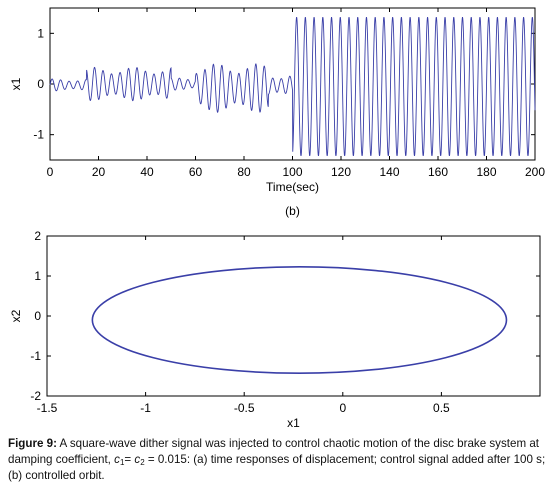 The height and width of the screenshot is (504, 550). Describe the element at coordinates (32, 443) in the screenshot. I see `caption-label: Figure 9:` at that location.